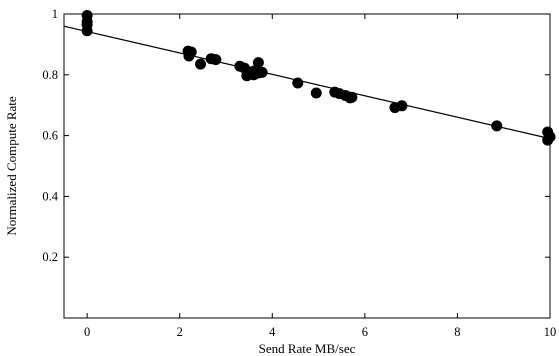 The image size is (559, 356). I want to click on y-axis-label: Normalized Compute Rate, so click(11, 166).